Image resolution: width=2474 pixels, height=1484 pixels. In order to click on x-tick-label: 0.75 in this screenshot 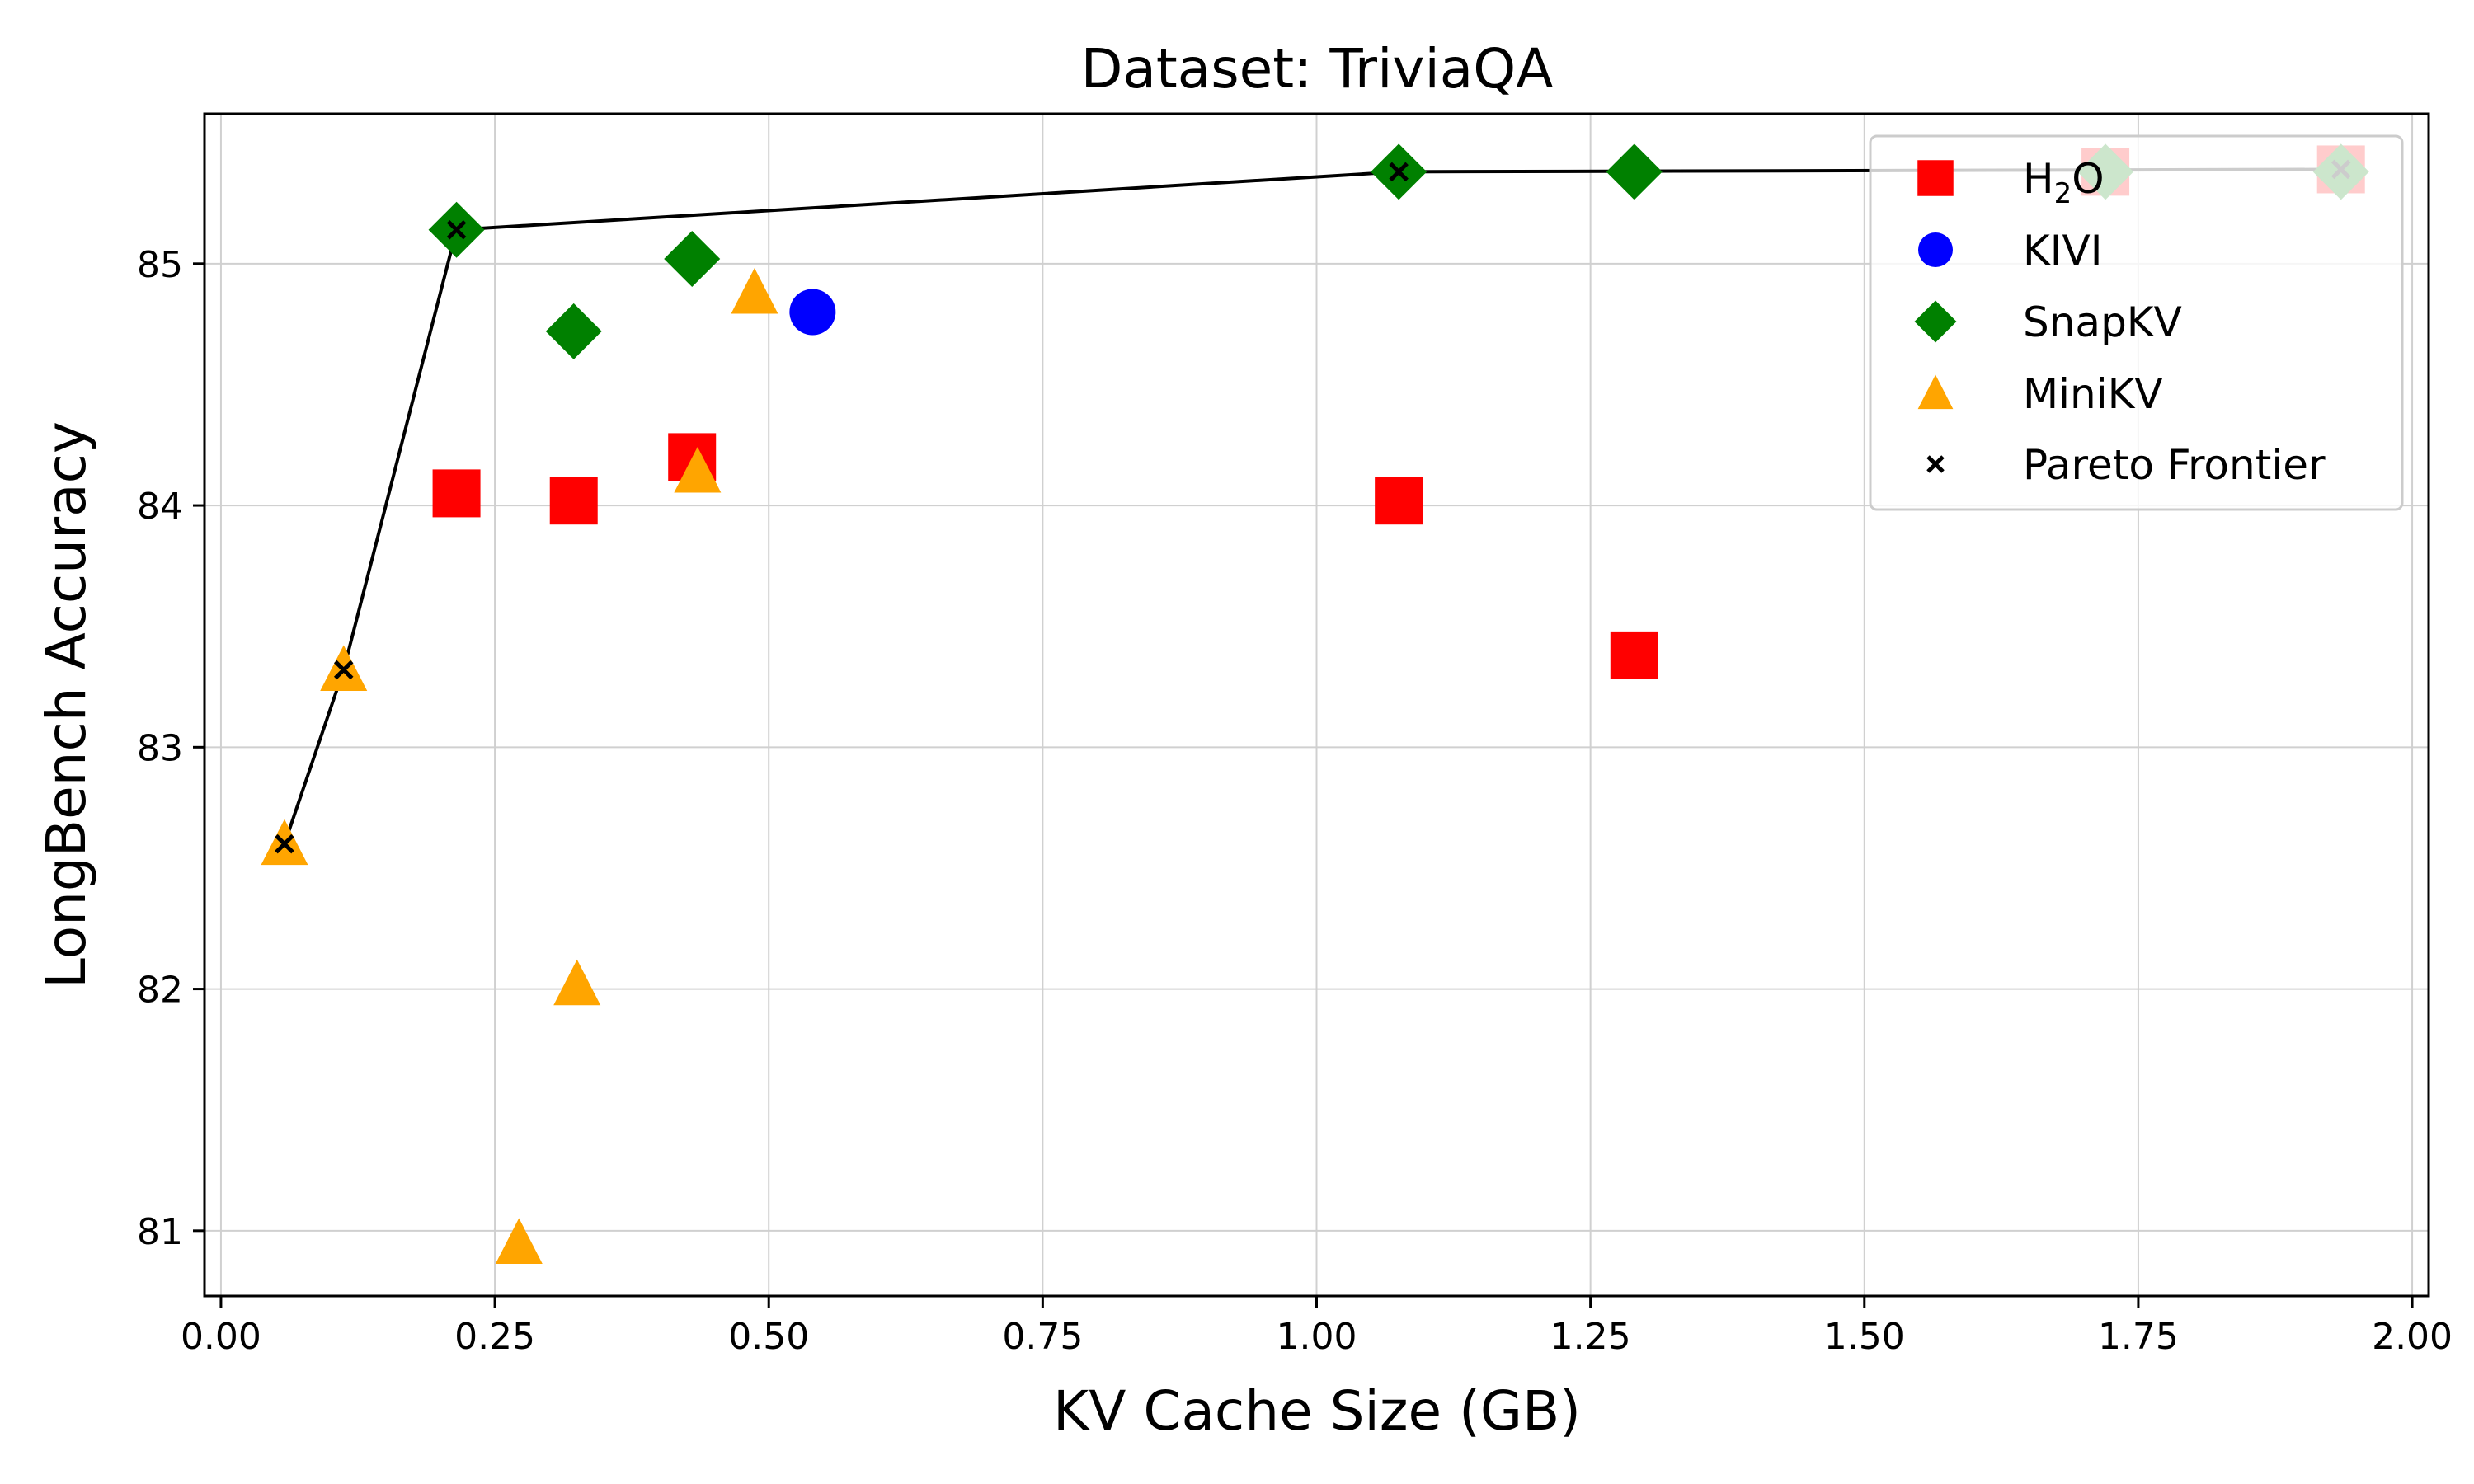, I will do `click(1042, 1337)`.